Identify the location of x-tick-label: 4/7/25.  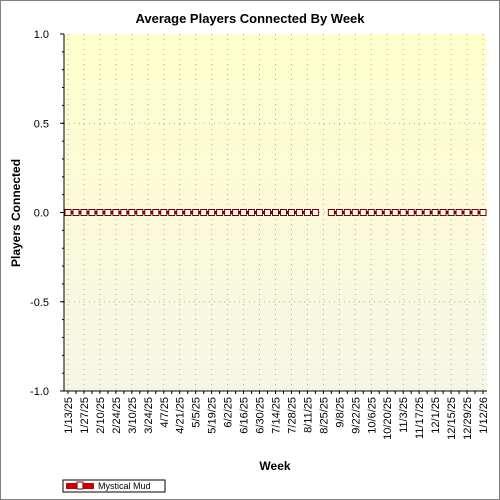
(165, 412).